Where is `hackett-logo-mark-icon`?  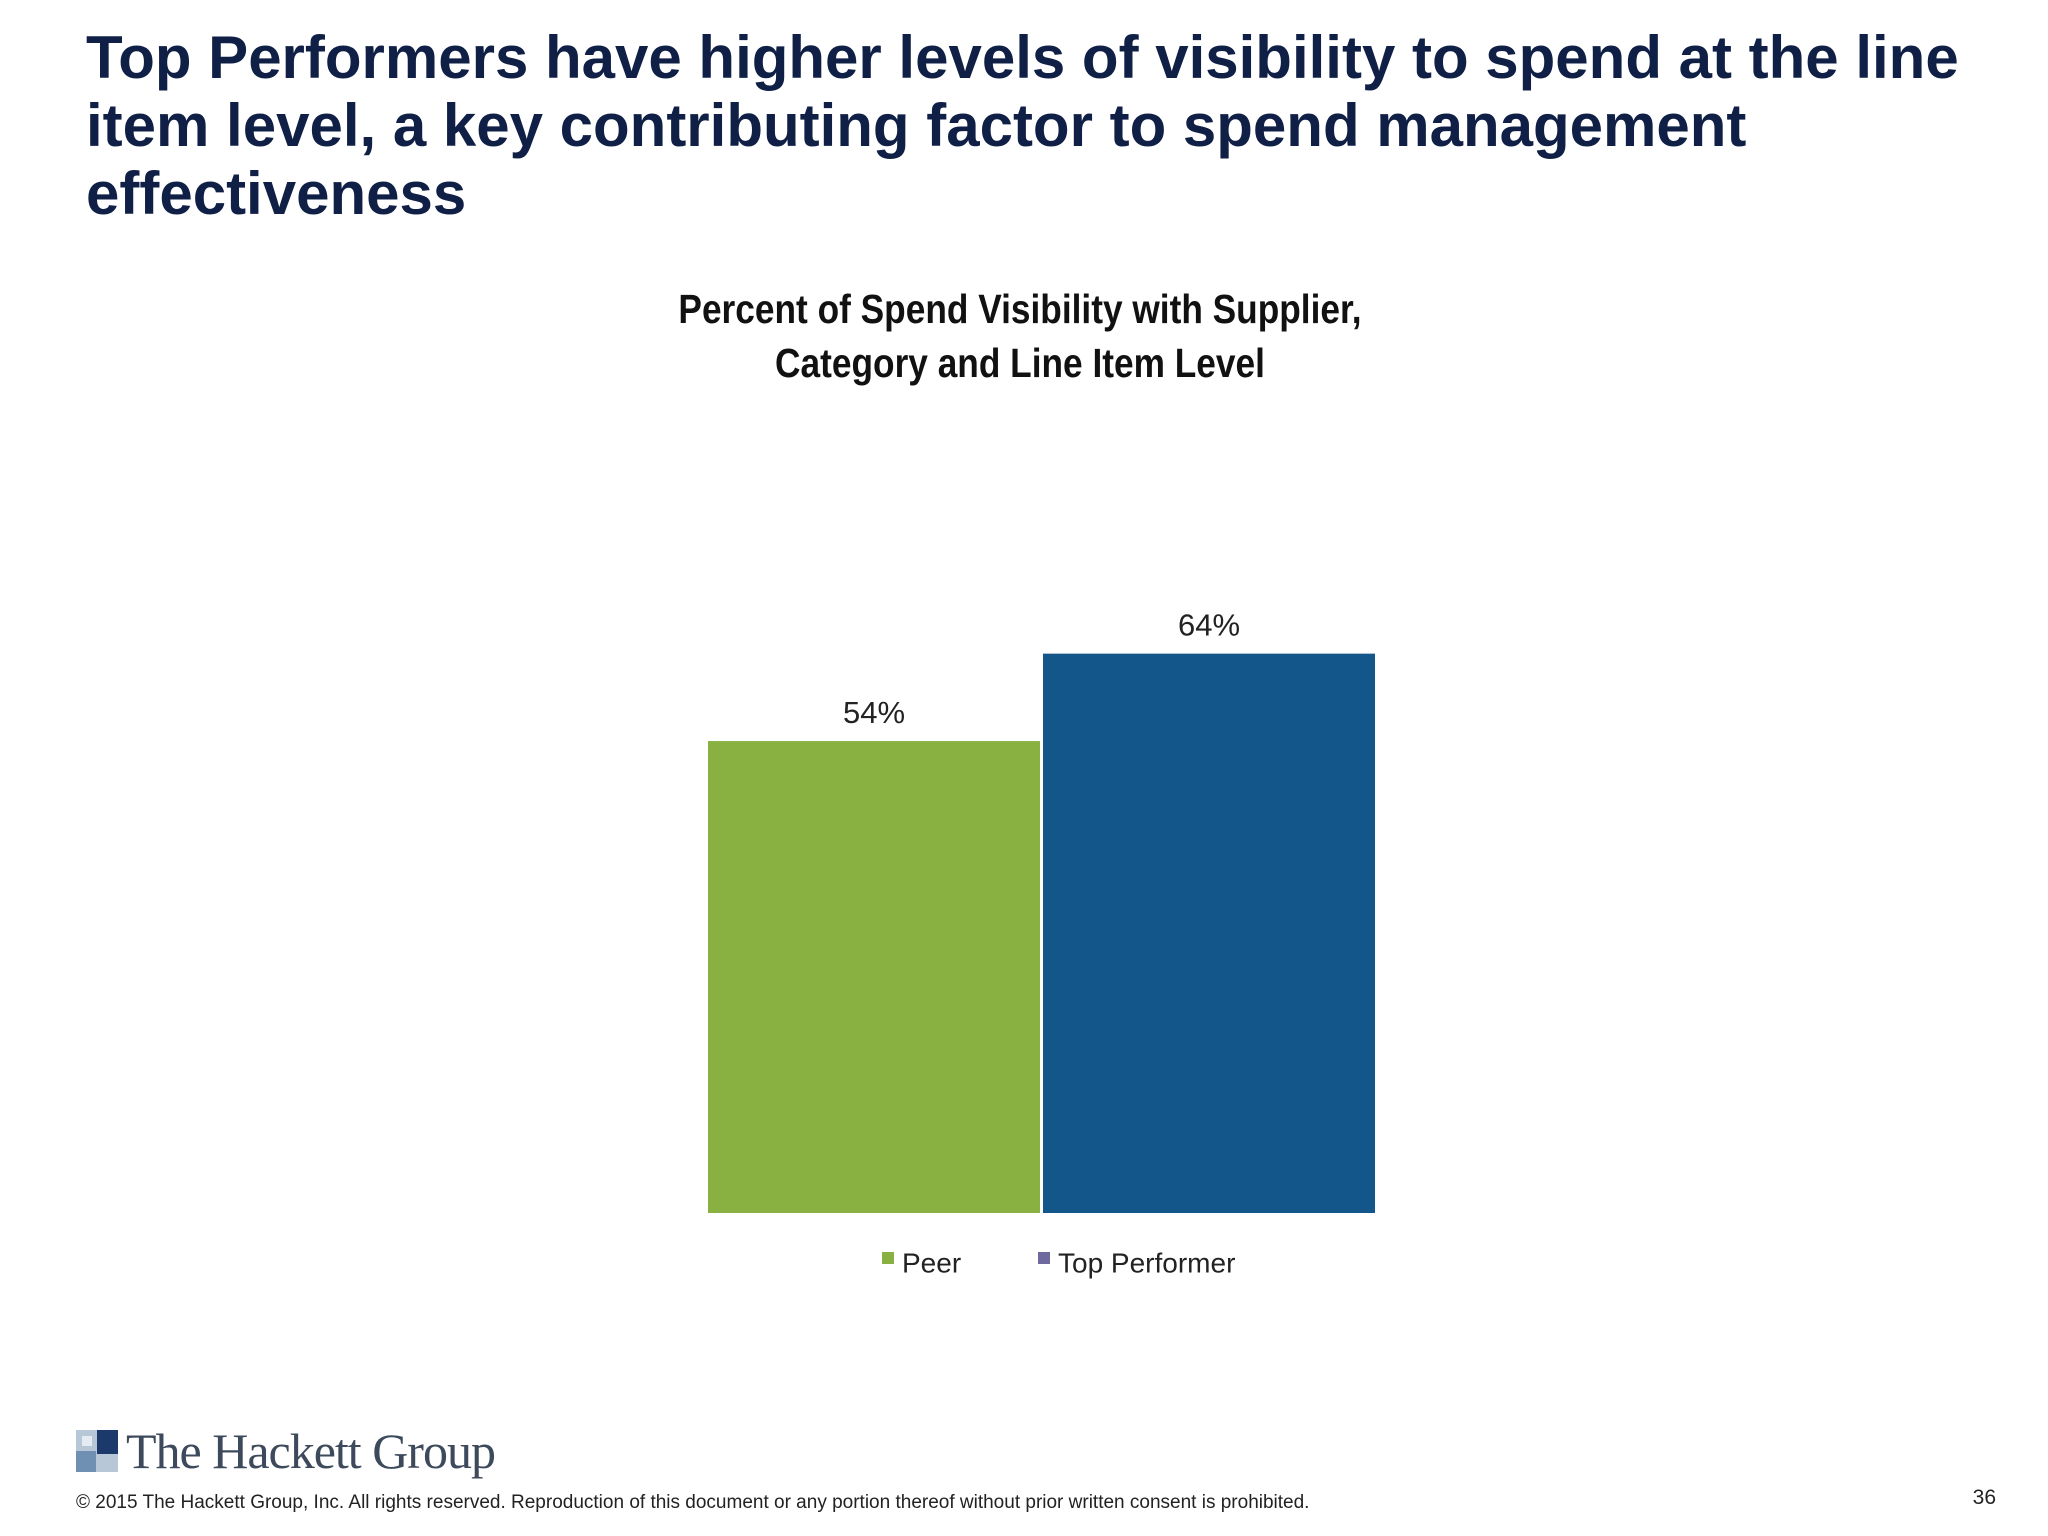
hackett-logo-mark-icon is located at coordinates (97, 1451).